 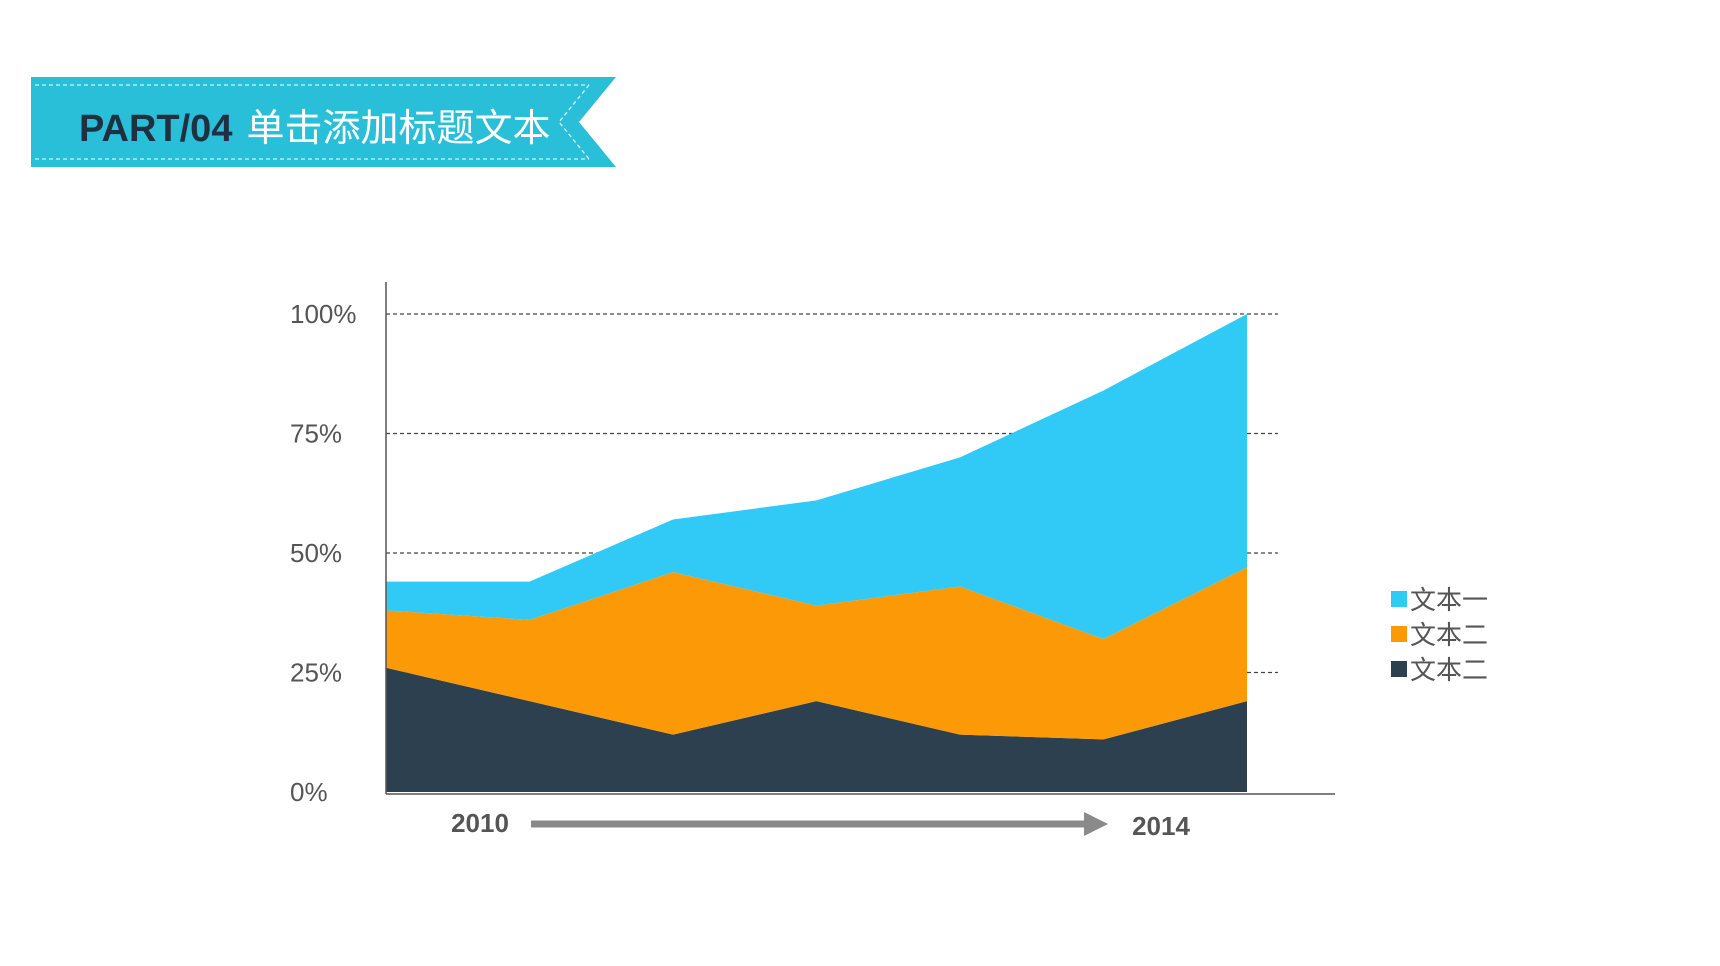 What do you see at coordinates (316, 553) in the screenshot?
I see `y-tick-label: 50%` at bounding box center [316, 553].